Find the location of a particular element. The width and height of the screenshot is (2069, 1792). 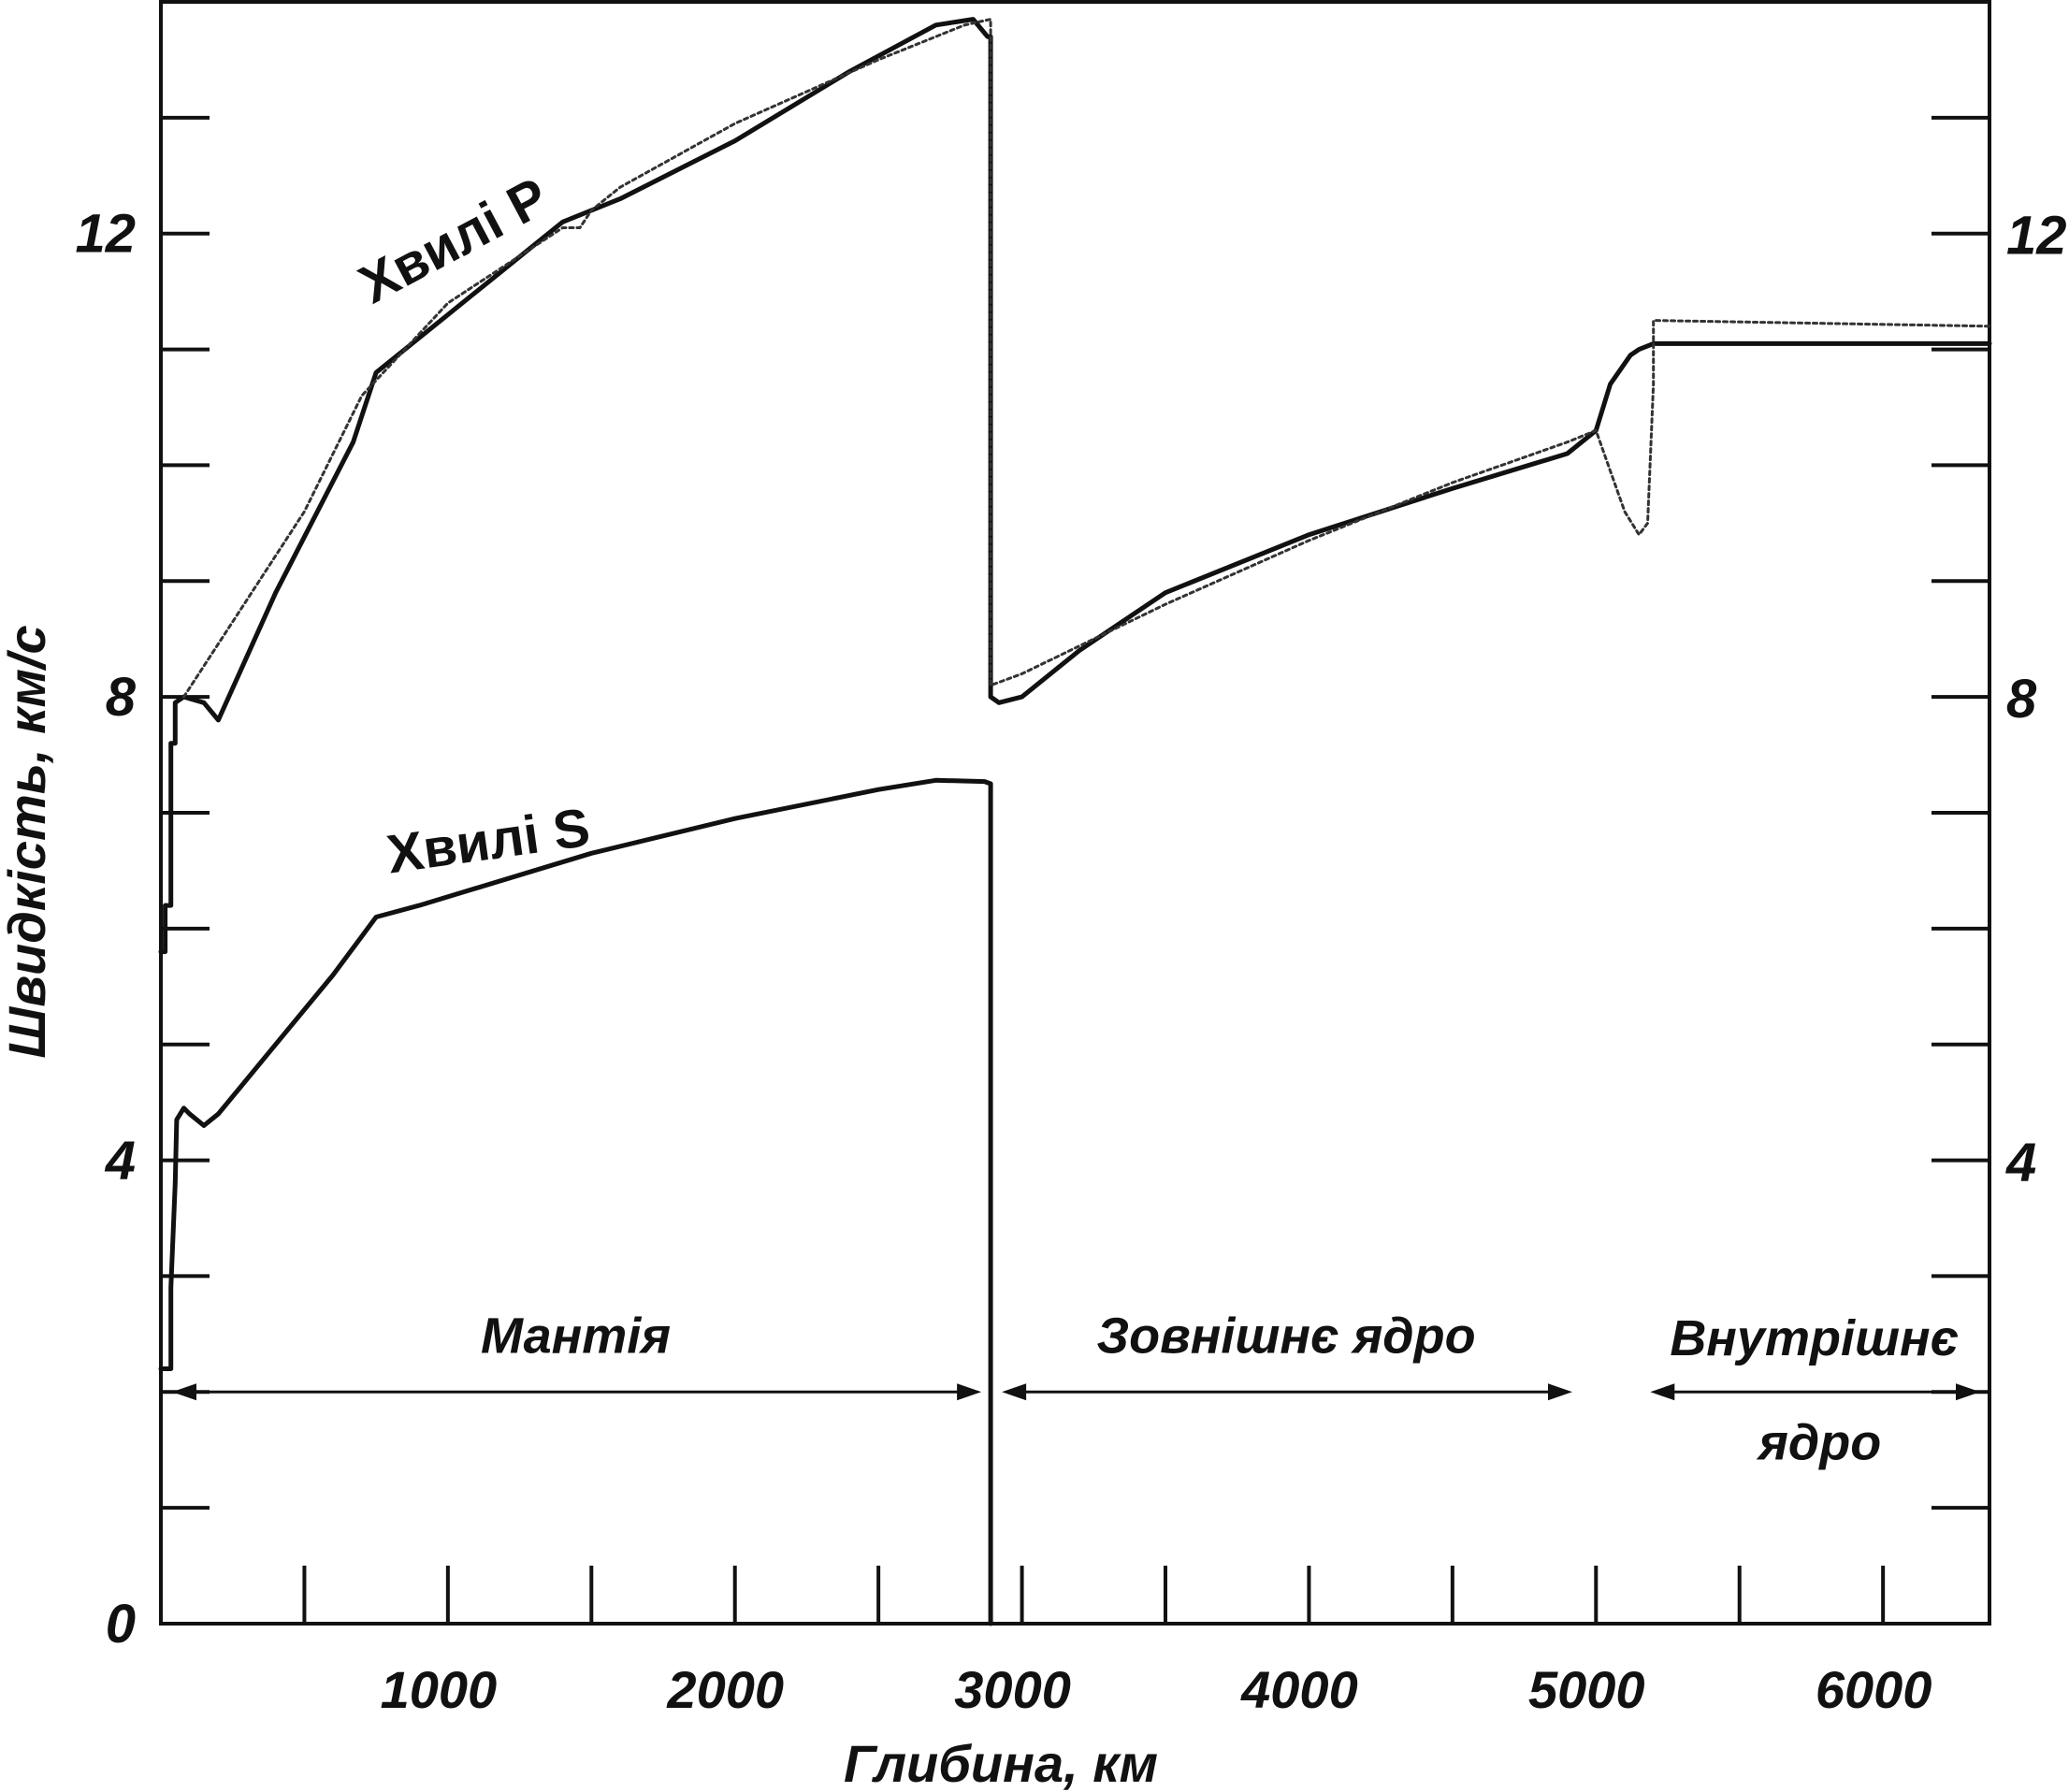

region-annotations: Мантія Зовнішнє ядро Внутрішнє ядро is located at coordinates (1076, 1389).